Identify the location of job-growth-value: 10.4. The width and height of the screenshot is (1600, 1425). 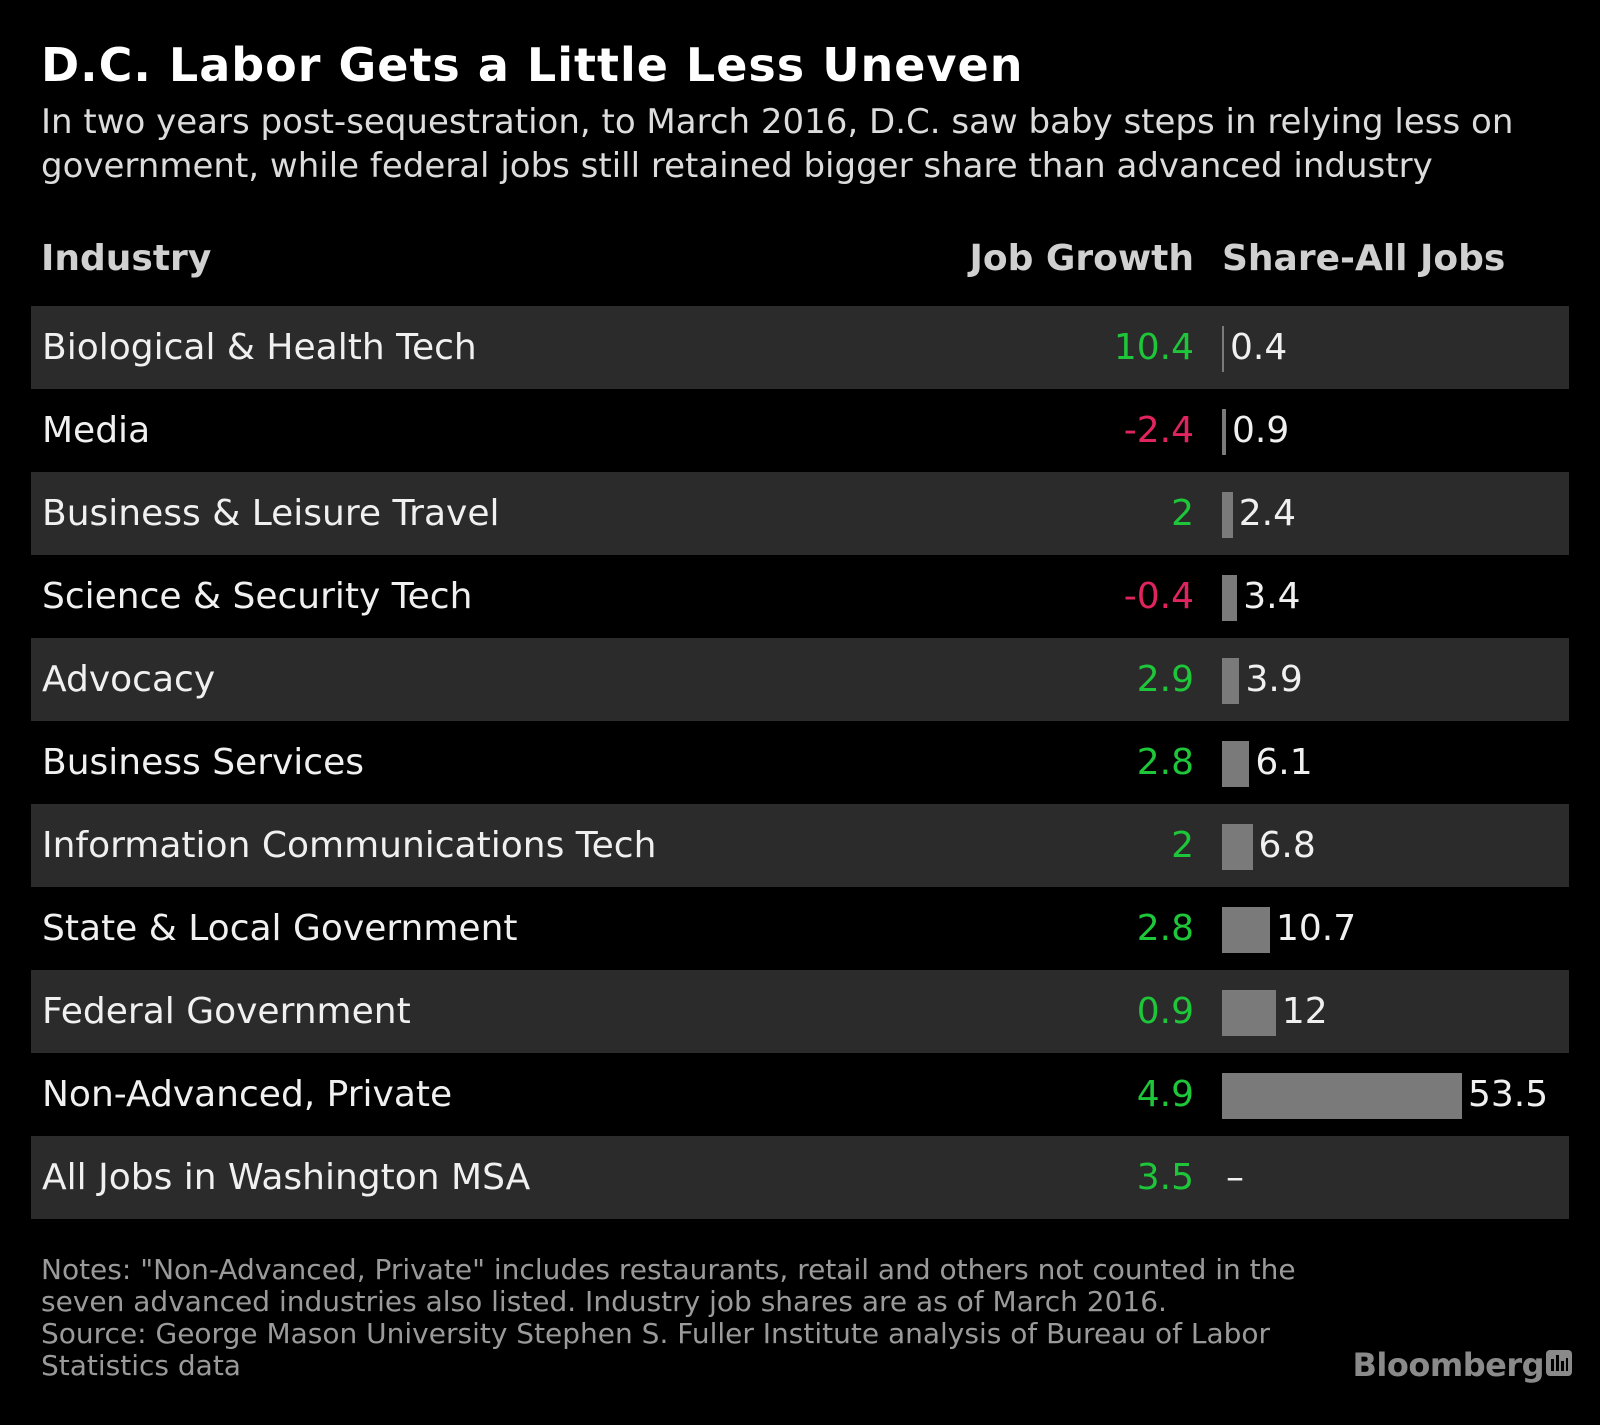
(1153, 347).